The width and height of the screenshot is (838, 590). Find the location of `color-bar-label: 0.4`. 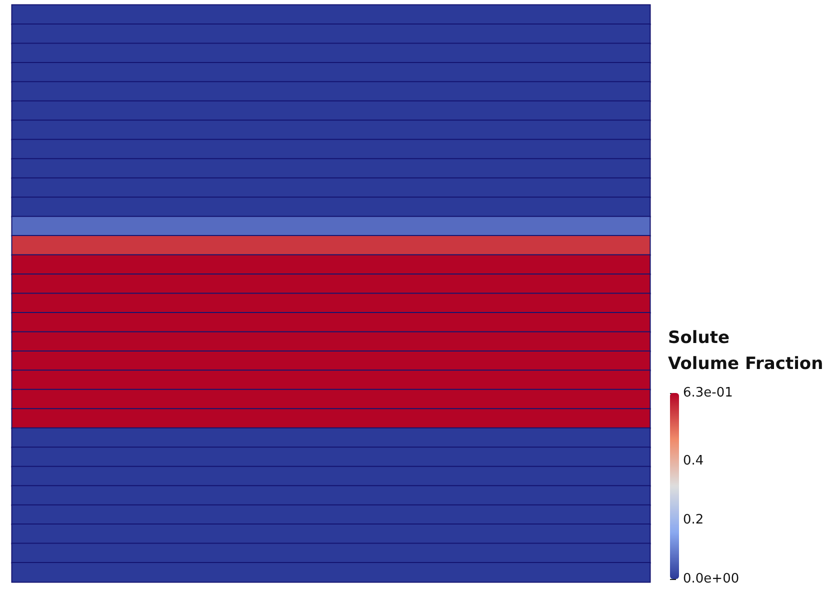

color-bar-label: 0.4 is located at coordinates (693, 460).